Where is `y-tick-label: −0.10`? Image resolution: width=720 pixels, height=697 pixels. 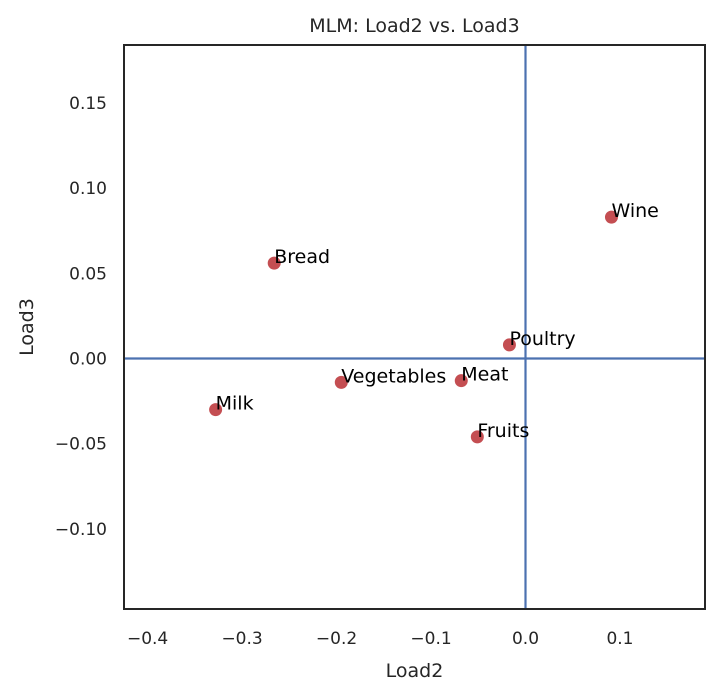
y-tick-label: −0.10 is located at coordinates (81, 530).